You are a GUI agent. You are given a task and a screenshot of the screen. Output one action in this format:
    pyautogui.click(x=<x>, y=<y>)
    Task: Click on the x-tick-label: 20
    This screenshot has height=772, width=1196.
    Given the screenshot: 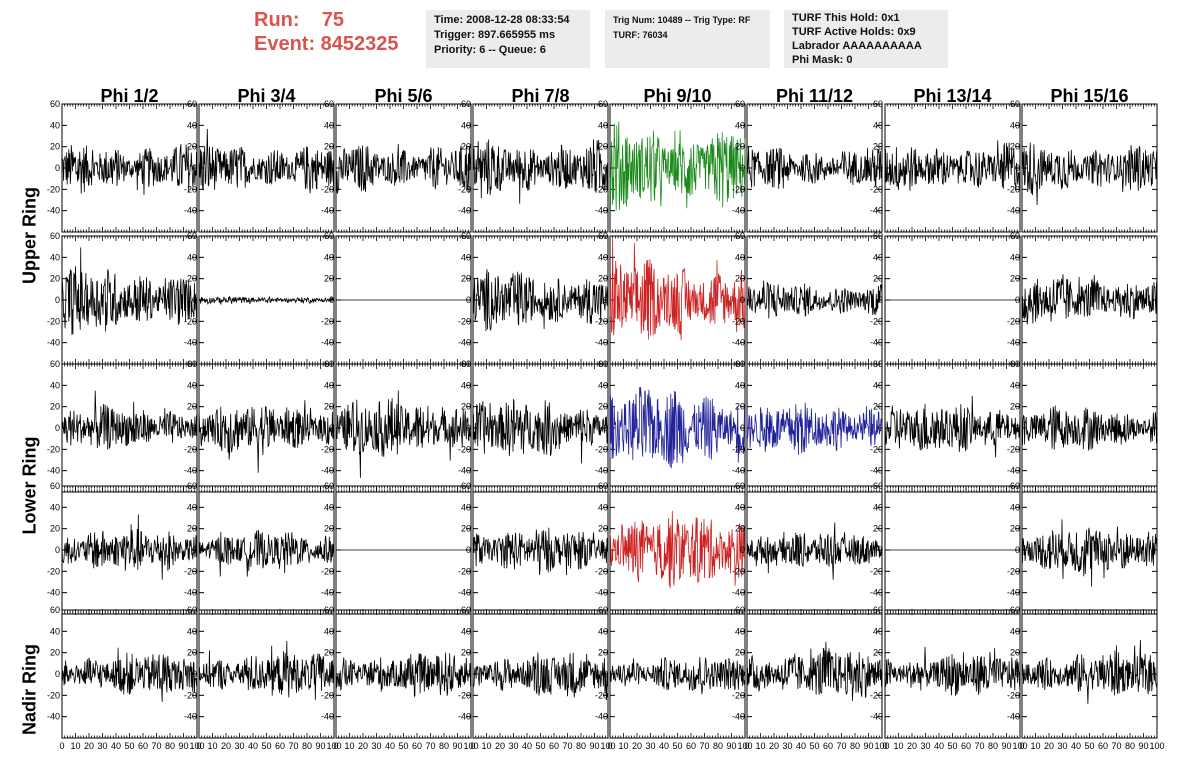 What is the action you would take?
    pyautogui.click(x=226, y=746)
    